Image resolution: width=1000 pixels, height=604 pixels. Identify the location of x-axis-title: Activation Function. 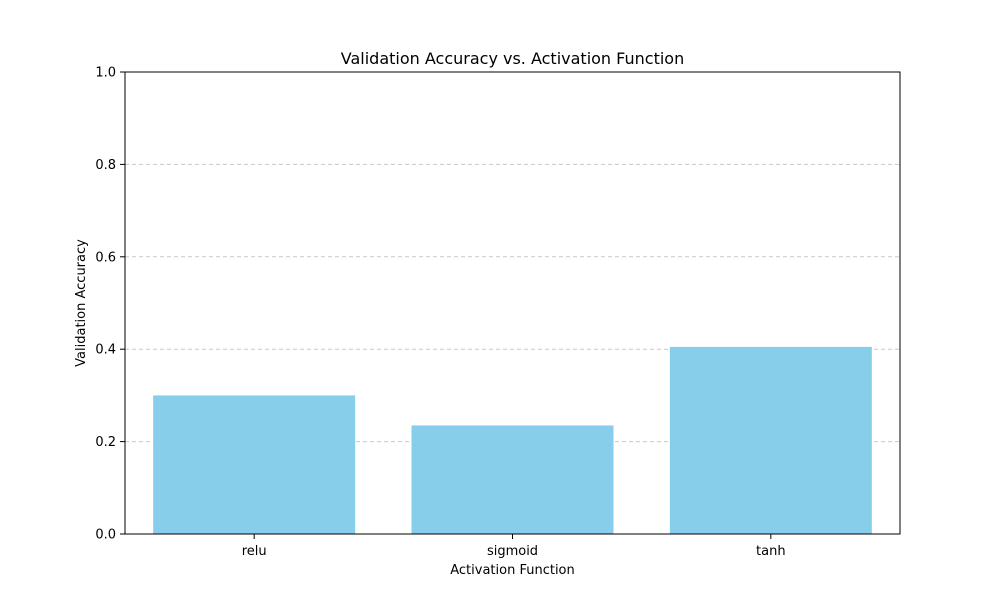
(512, 570).